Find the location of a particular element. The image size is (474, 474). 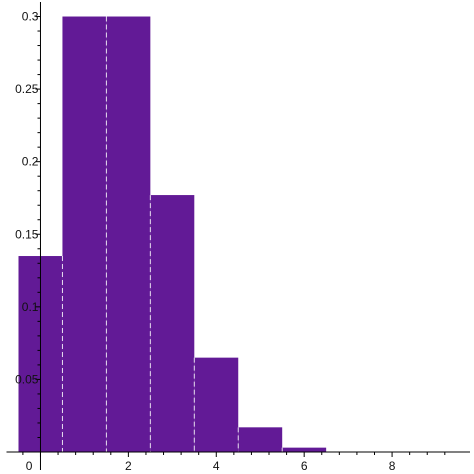

y-tick-label: 0.15 is located at coordinates (27, 234).